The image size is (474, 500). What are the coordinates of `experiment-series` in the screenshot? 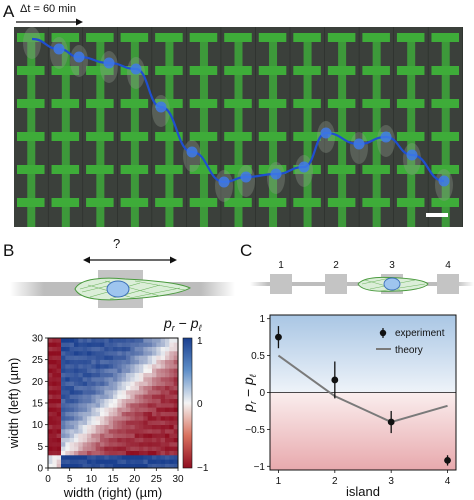 It's located at (363, 396).